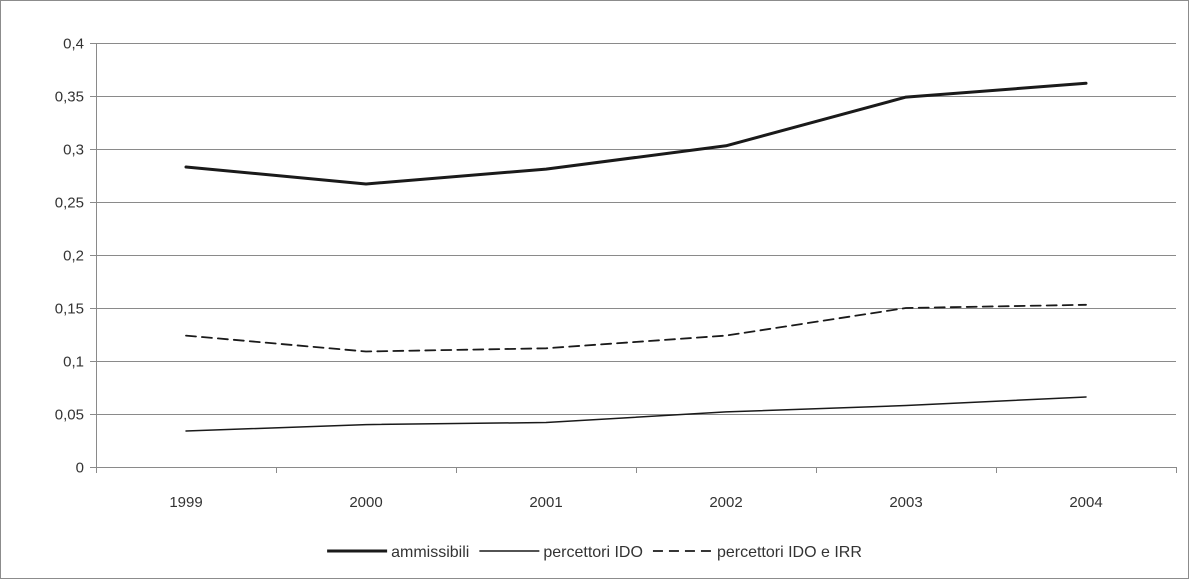  Describe the element at coordinates (430, 552) in the screenshot. I see `legend-label-0: ammissibili` at that location.